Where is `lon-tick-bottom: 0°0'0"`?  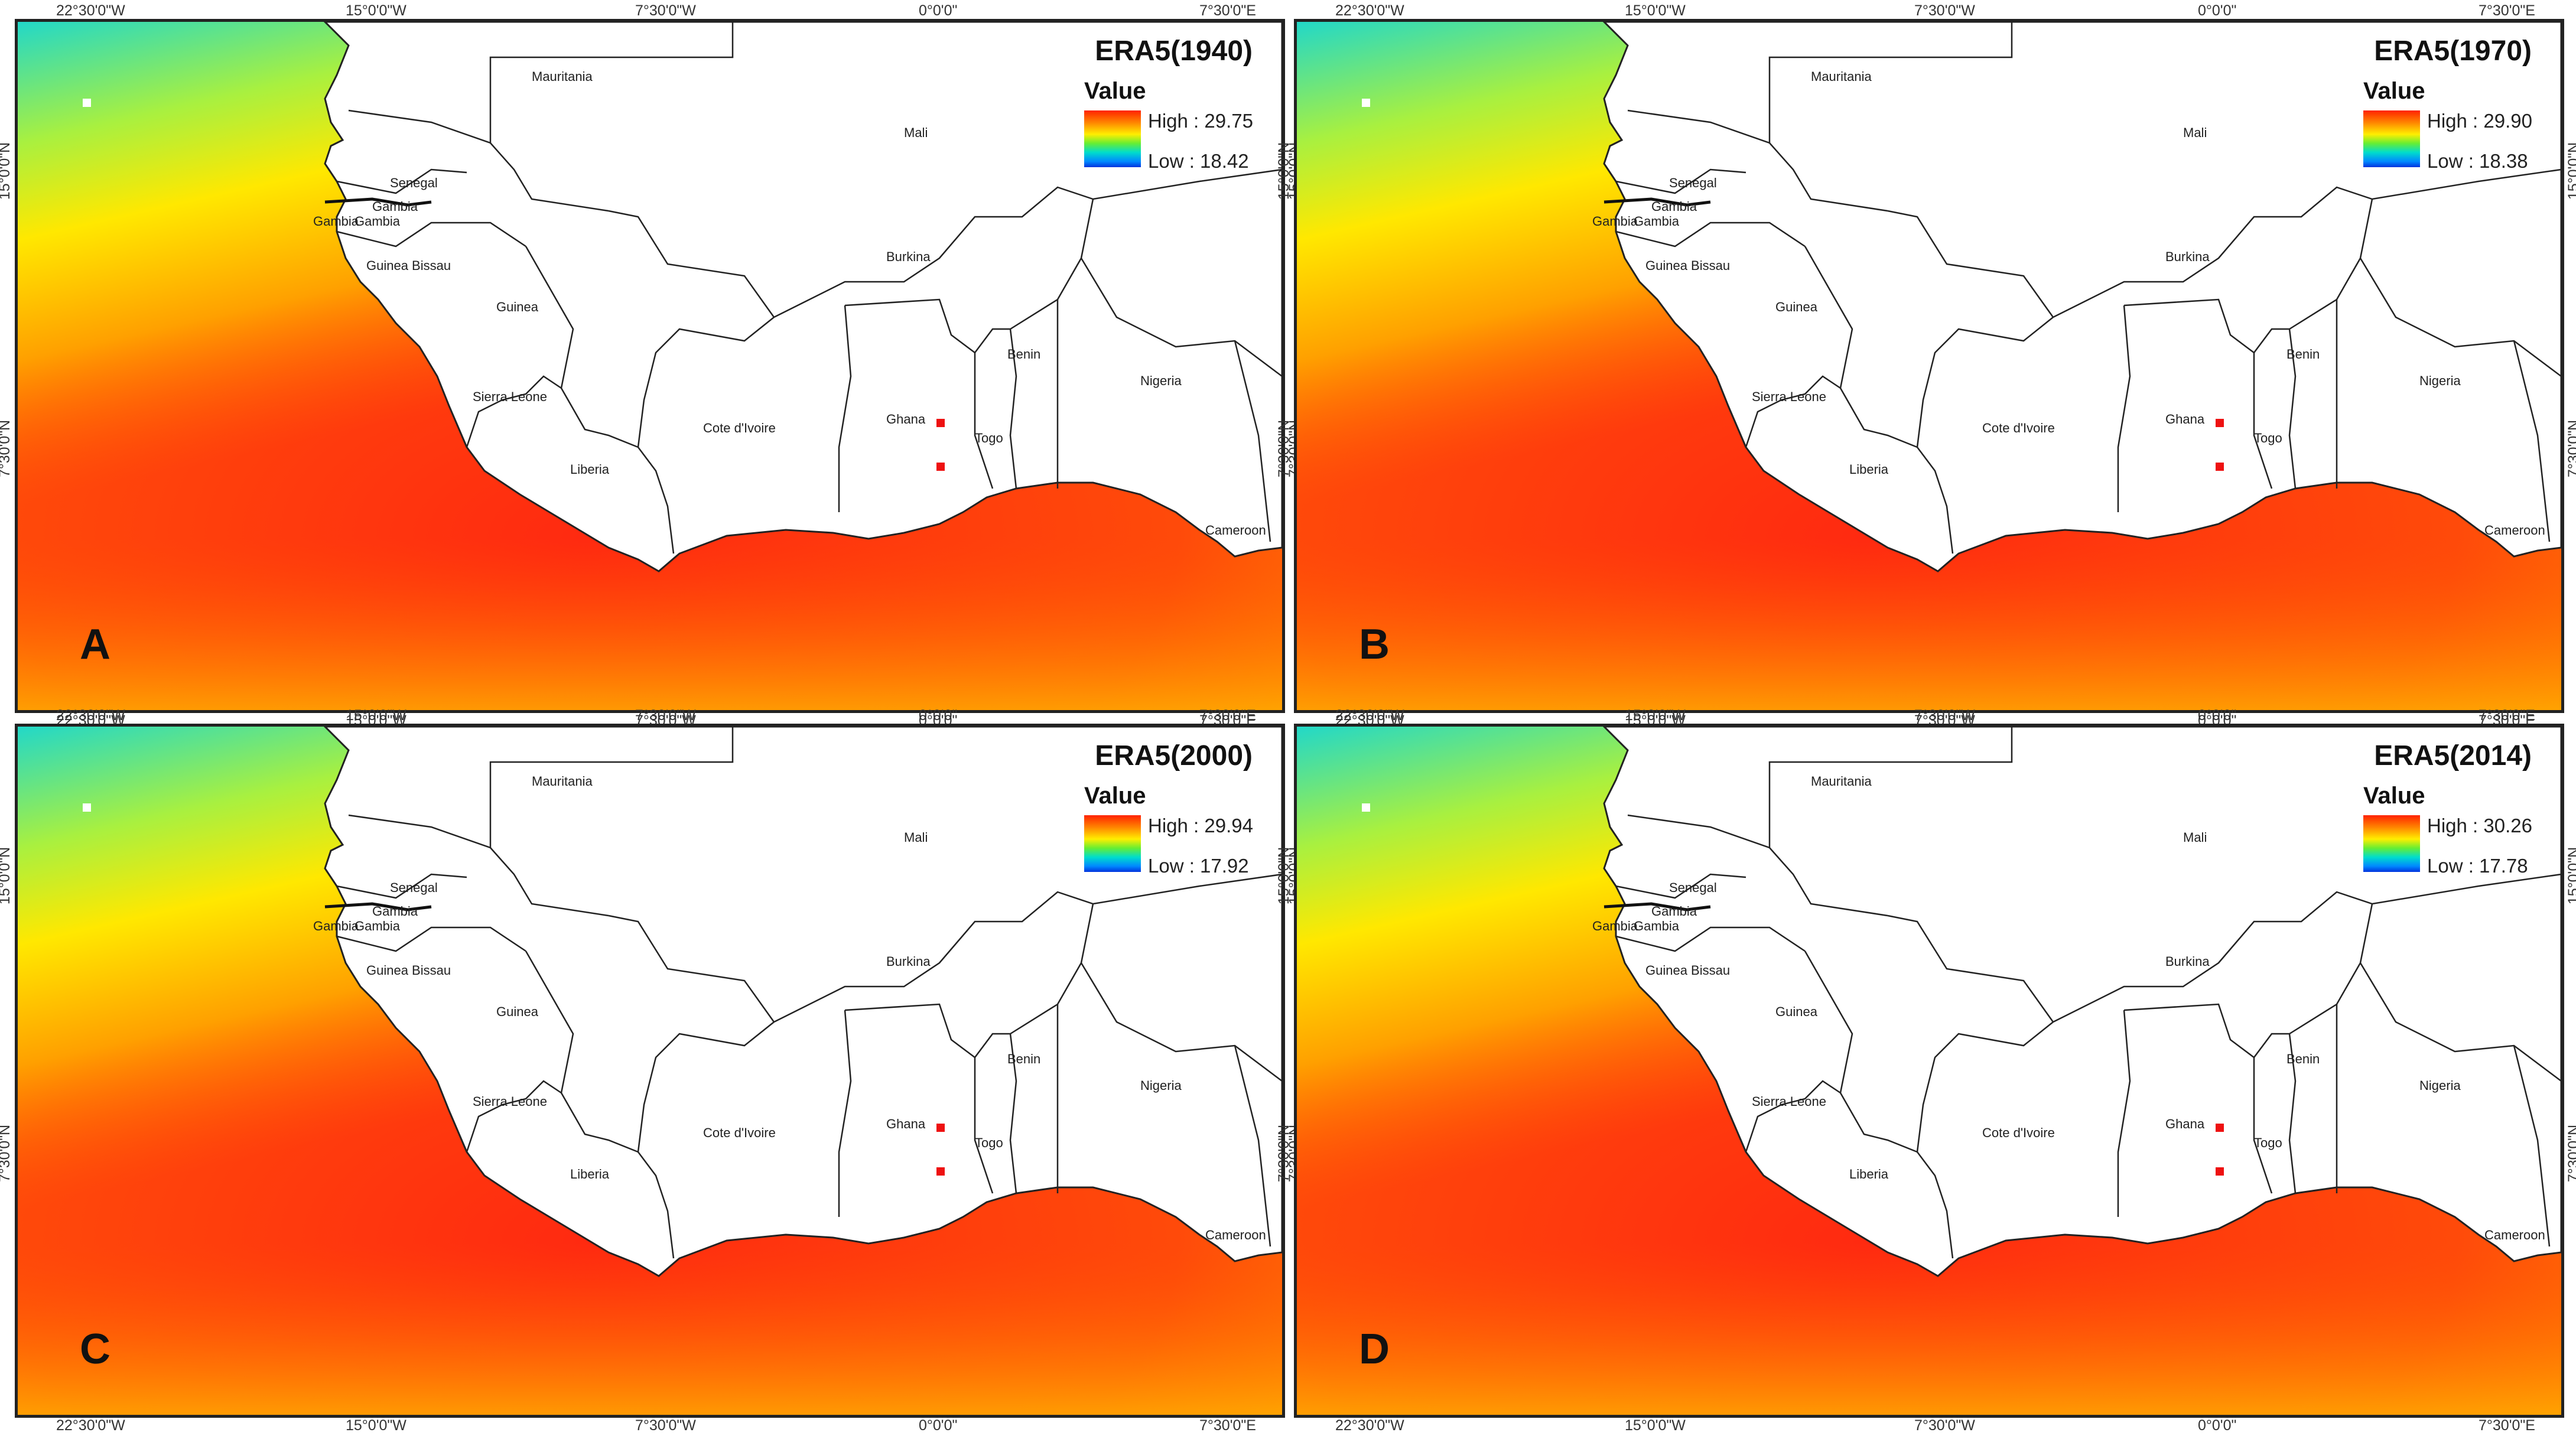
lon-tick-bottom: 0°0'0" is located at coordinates (2217, 1425).